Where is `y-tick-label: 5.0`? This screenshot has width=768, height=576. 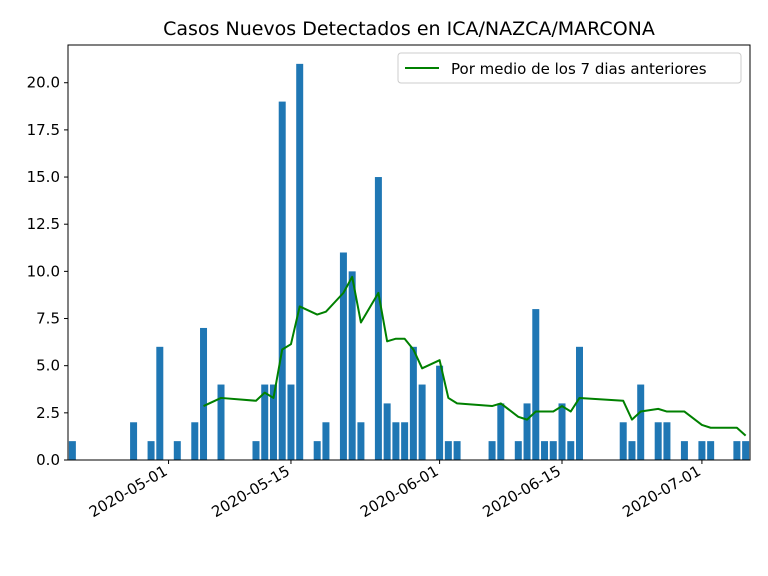
y-tick-label: 5.0 is located at coordinates (48, 366).